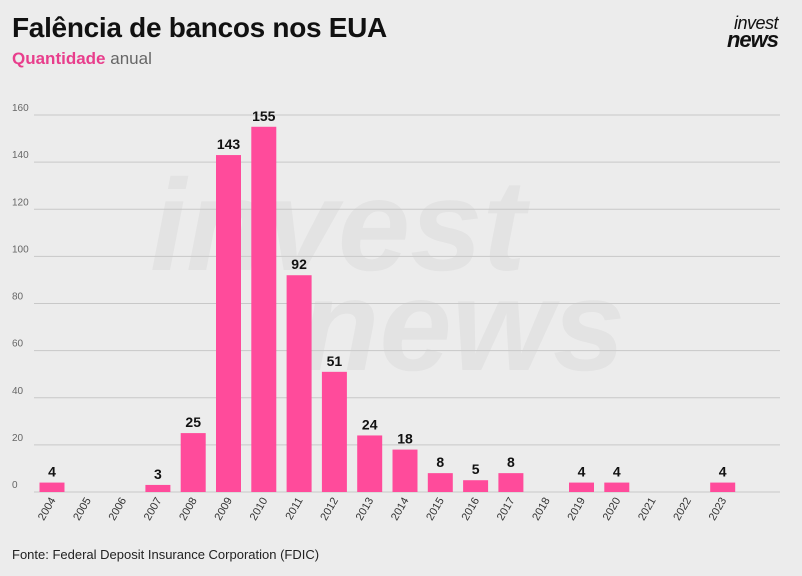 The width and height of the screenshot is (802, 576). I want to click on x-tick-label: 2012, so click(329, 509).